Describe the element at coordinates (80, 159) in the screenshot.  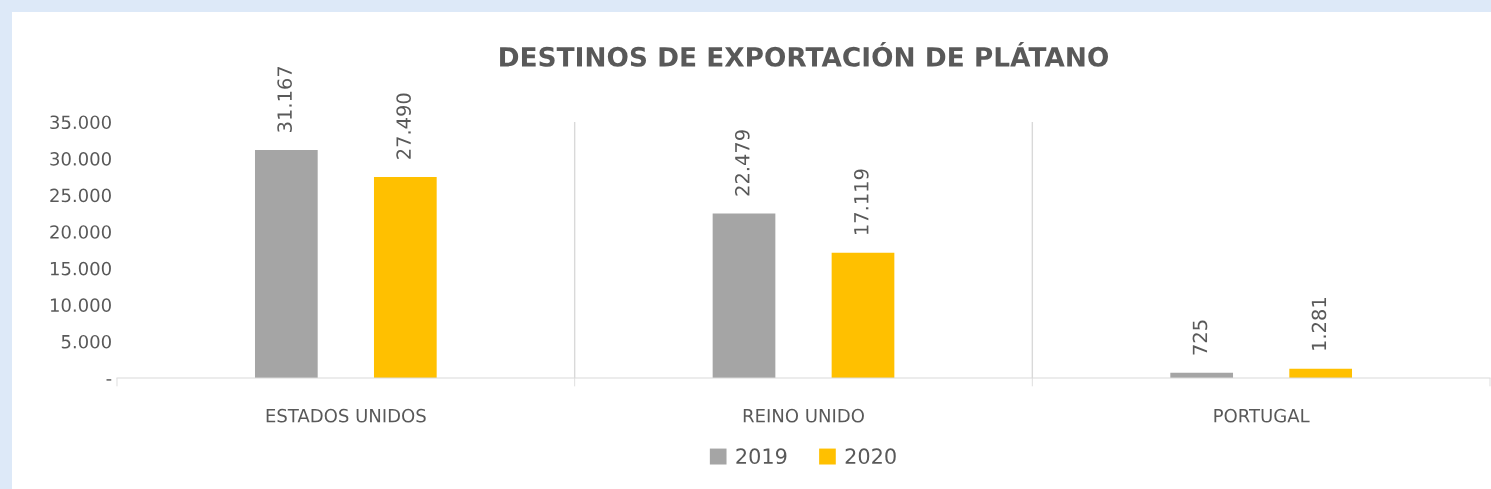
I see `y-tick-label: 30.000` at that location.